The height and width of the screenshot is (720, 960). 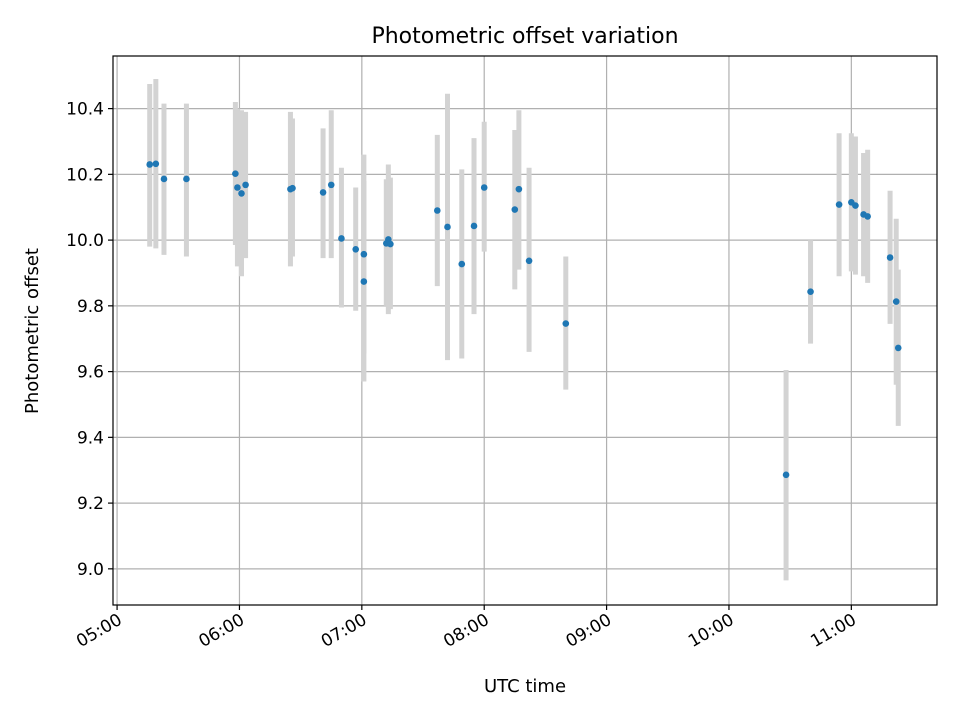 What do you see at coordinates (90, 373) in the screenshot?
I see `y-tick-label: 9.6` at bounding box center [90, 373].